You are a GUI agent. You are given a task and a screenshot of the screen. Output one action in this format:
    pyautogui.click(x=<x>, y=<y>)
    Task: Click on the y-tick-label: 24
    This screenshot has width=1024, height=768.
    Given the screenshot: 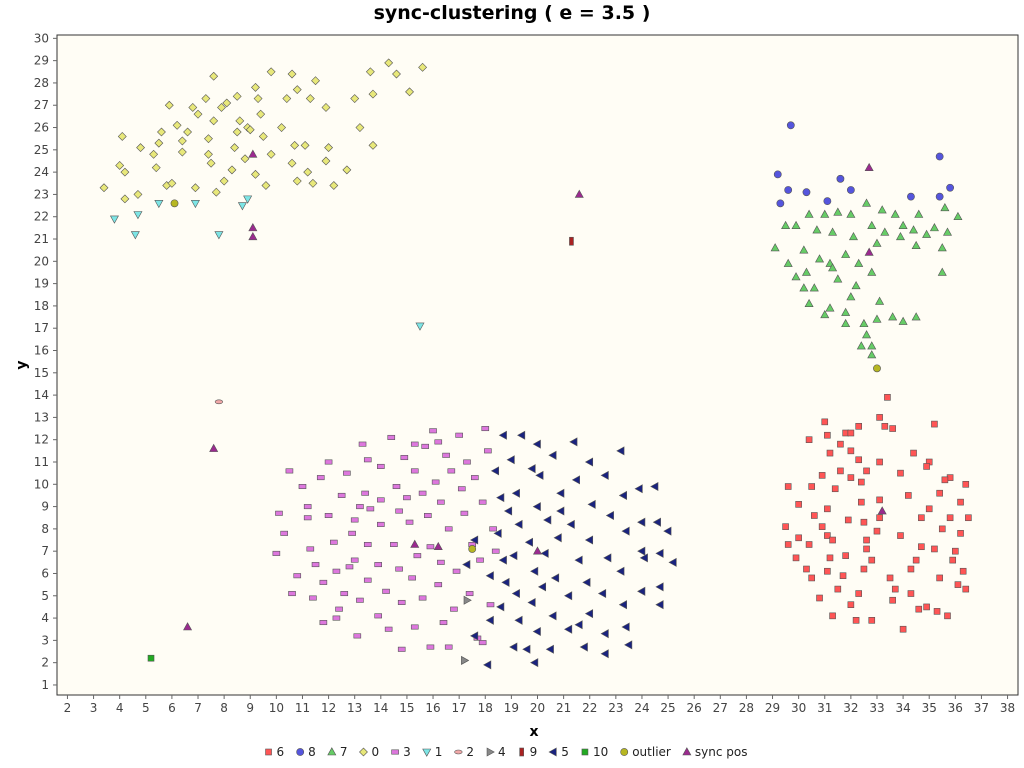 What is the action you would take?
    pyautogui.click(x=41, y=172)
    